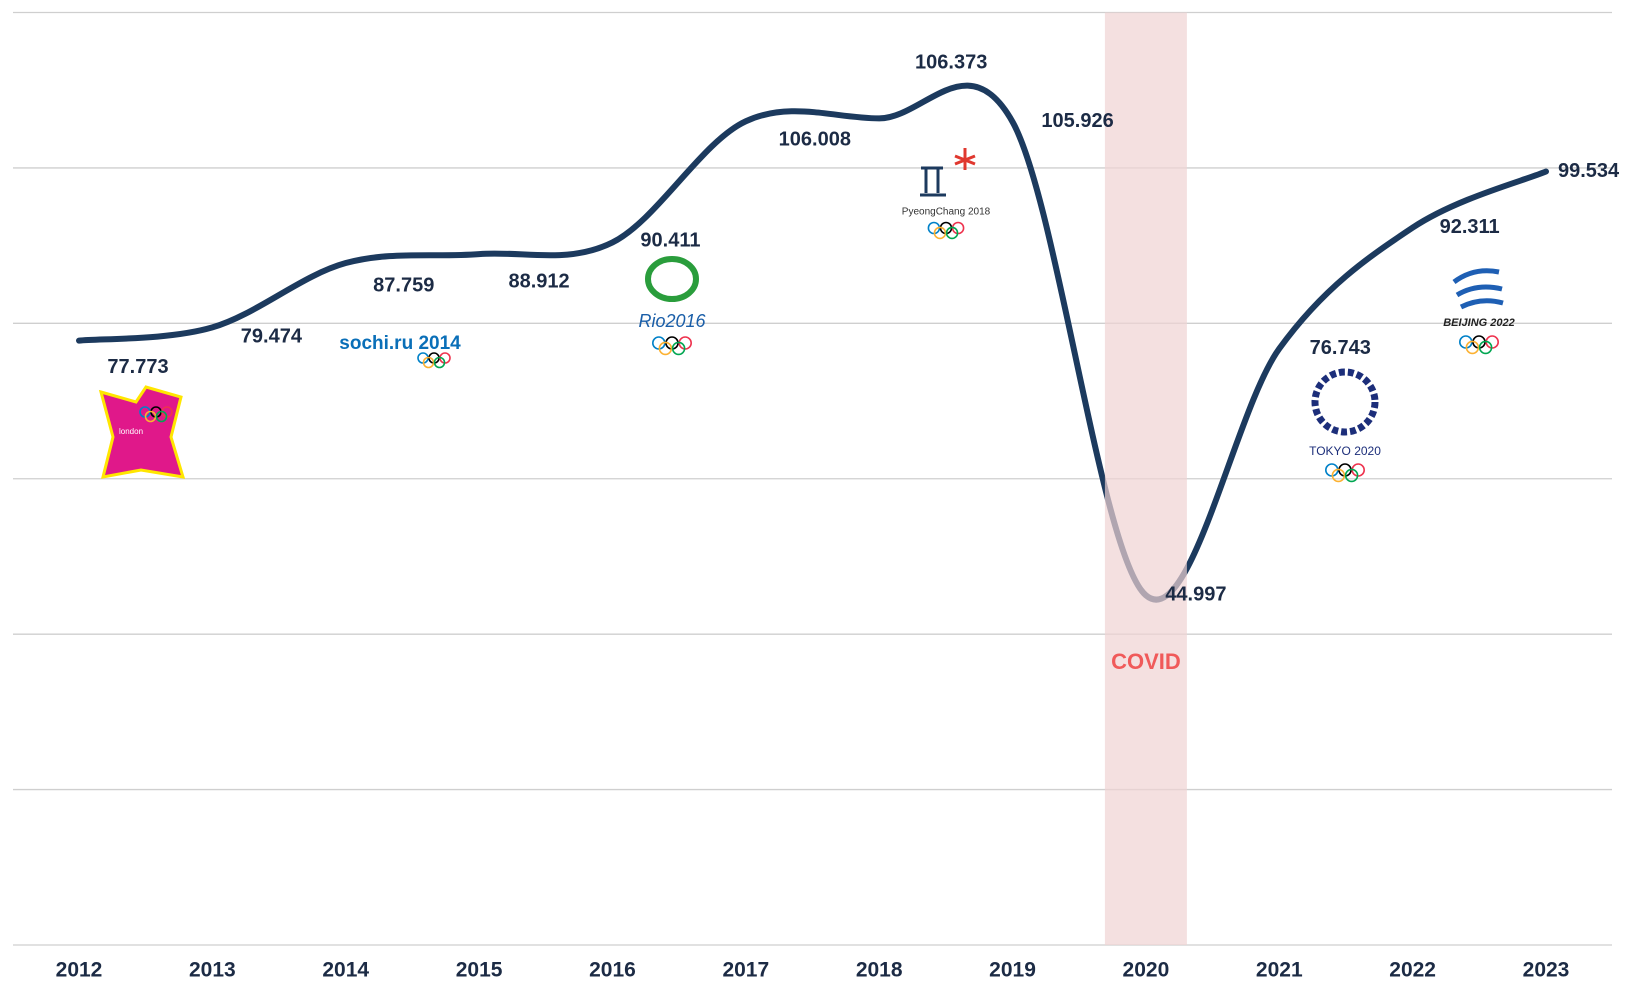 The width and height of the screenshot is (1633, 981). Describe the element at coordinates (403, 285) in the screenshot. I see `data-label: 87.759` at that location.